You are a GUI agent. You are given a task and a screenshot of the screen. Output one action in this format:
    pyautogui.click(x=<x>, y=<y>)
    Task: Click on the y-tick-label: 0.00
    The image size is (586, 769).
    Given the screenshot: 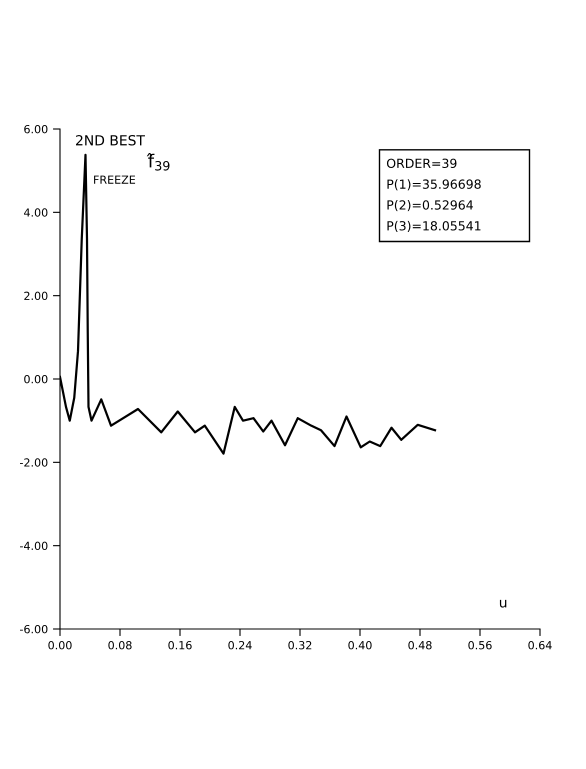 What is the action you would take?
    pyautogui.click(x=36, y=379)
    